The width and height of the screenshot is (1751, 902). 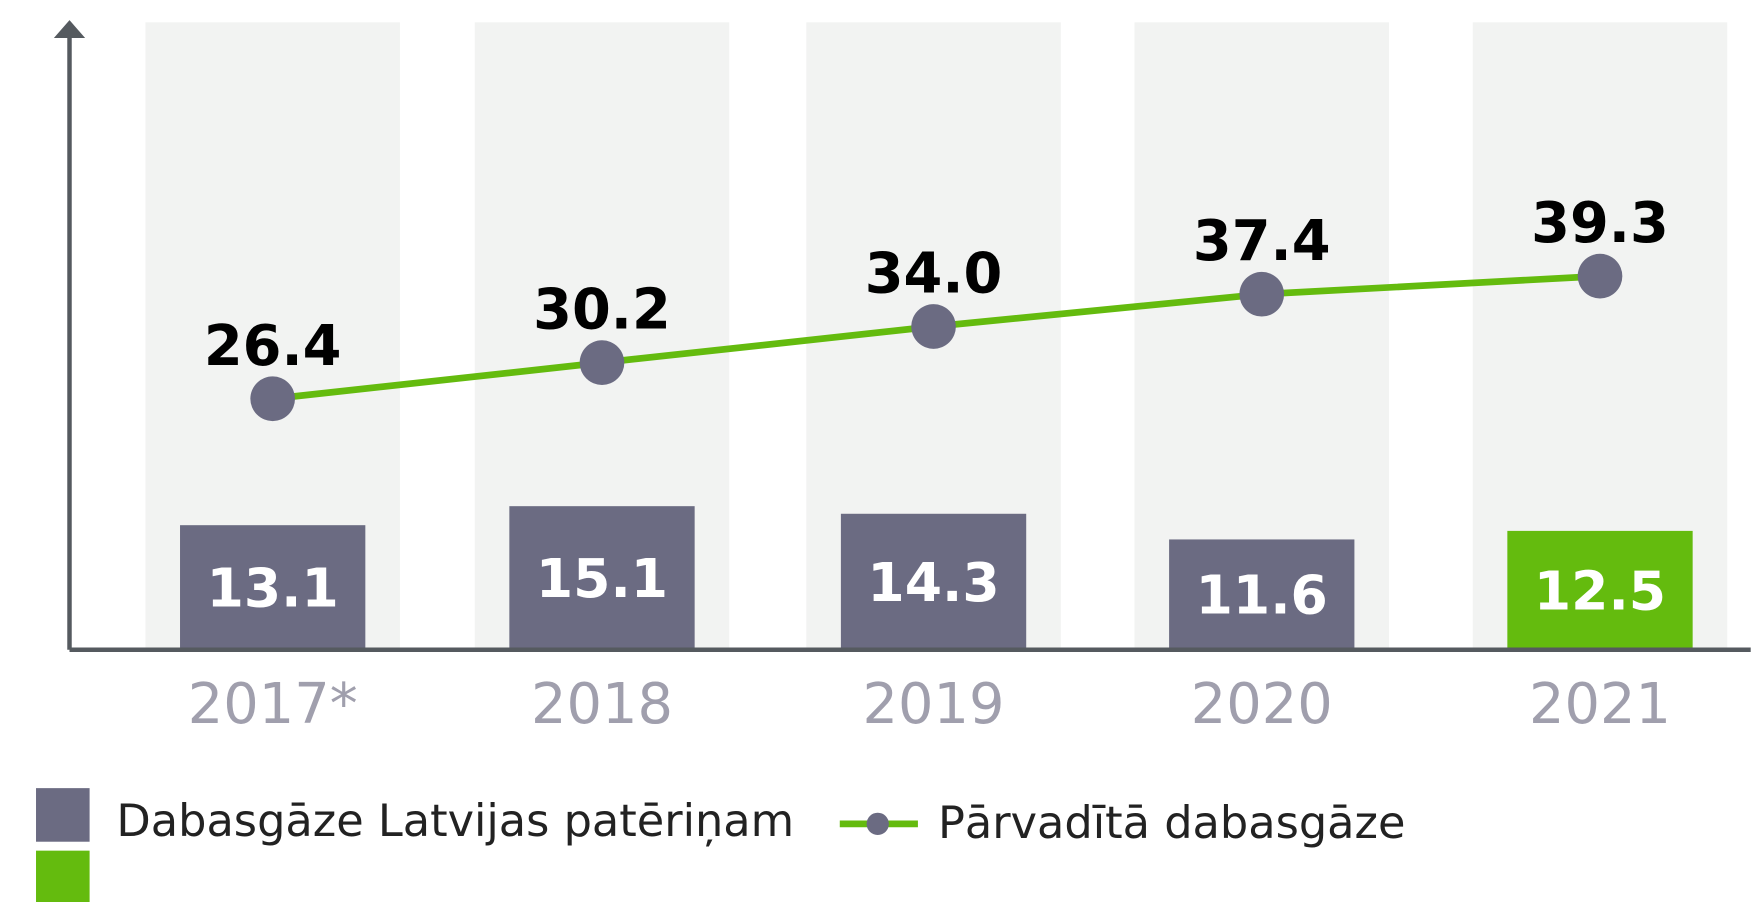 What do you see at coordinates (602, 310) in the screenshot?
I see `line-value-label: 30.2` at bounding box center [602, 310].